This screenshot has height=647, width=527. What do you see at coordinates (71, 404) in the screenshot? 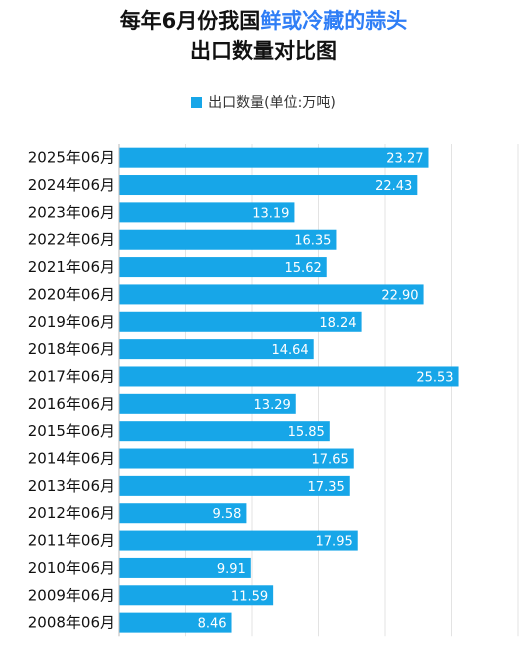
I see `category-label: 2016年06月` at bounding box center [71, 404].